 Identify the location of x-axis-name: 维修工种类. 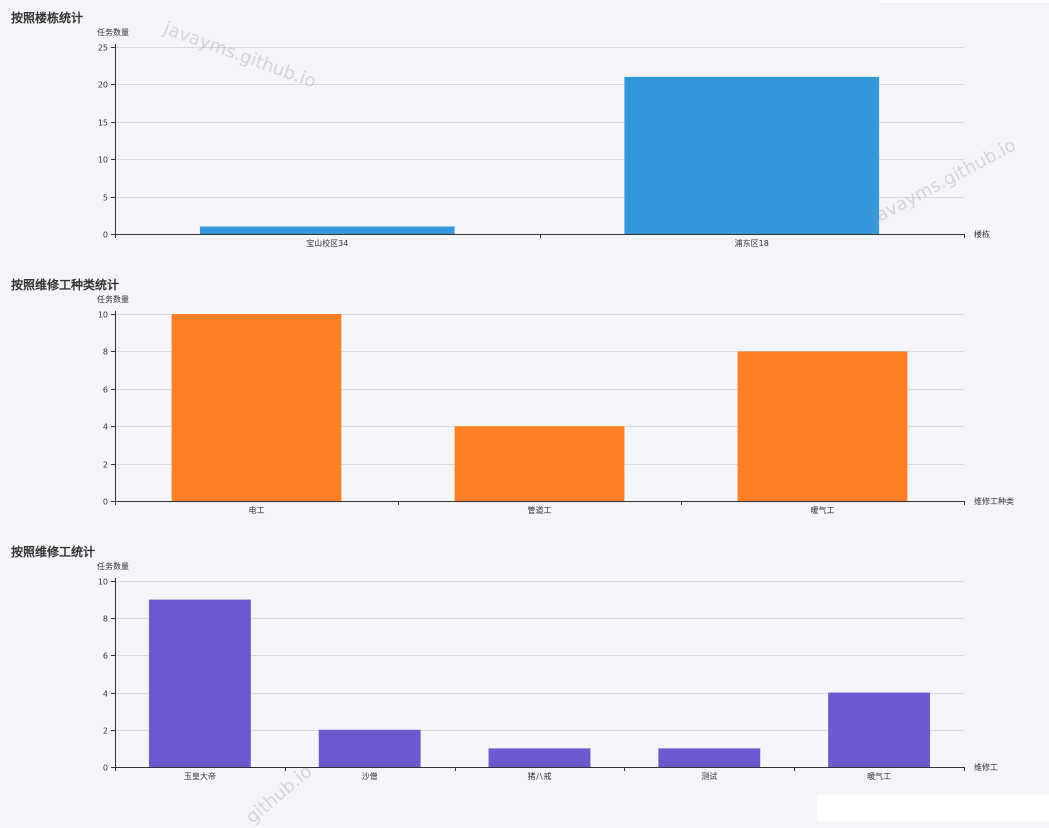
(994, 501).